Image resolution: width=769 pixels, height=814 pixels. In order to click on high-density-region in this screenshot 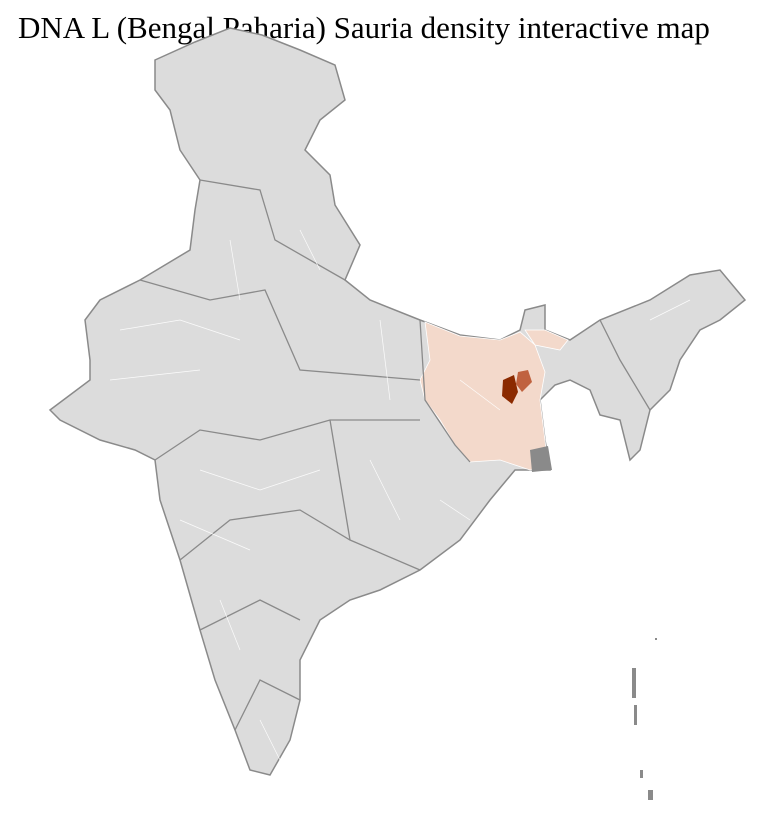, I will do `click(510, 389)`.